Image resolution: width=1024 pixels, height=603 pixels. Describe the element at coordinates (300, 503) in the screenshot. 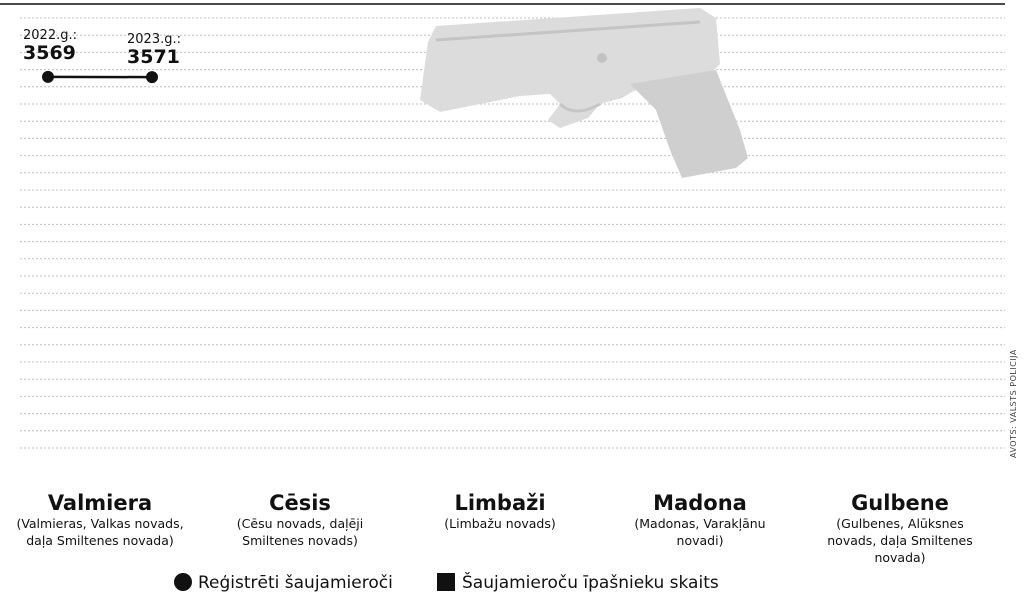

I see `region-name: Cēsis` at that location.